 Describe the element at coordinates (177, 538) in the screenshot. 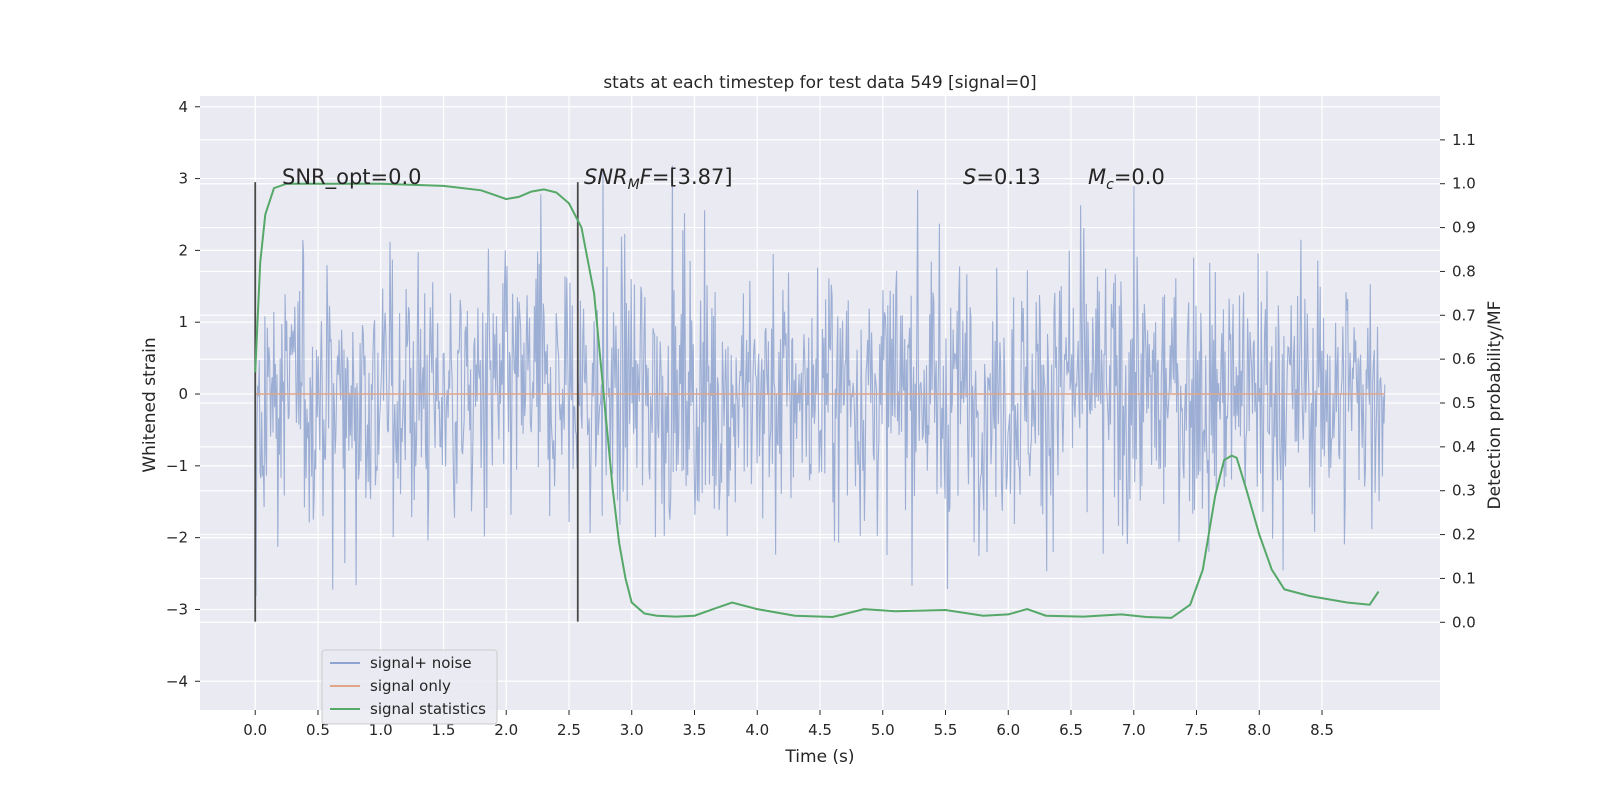

I see `y-tick-label: −2` at that location.